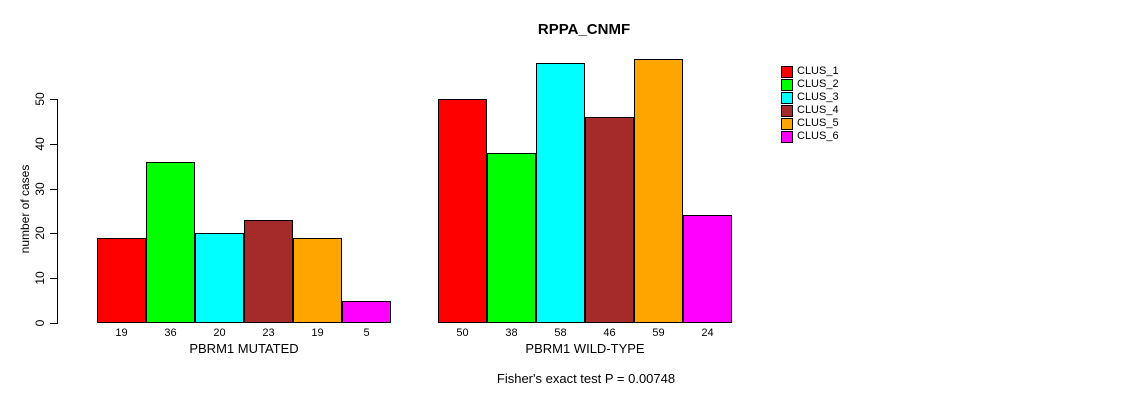  Describe the element at coordinates (586, 378) in the screenshot. I see `fisher-test-annotation: Fisher's exact test P = 0.00748` at that location.